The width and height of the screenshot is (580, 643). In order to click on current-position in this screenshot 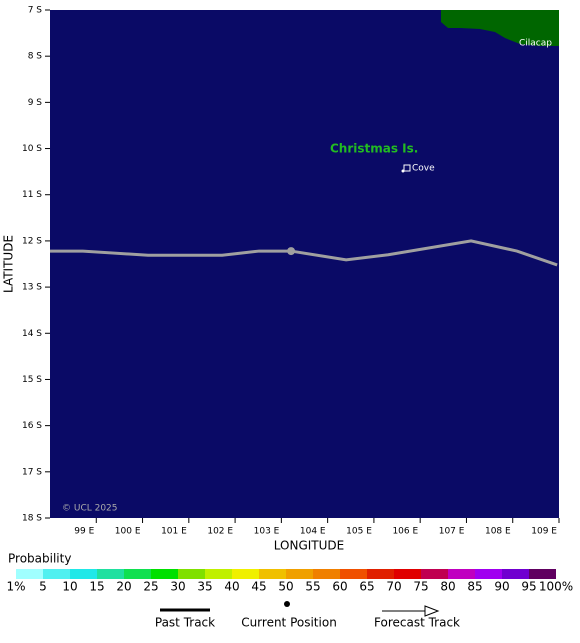, I will do `click(291, 251)`.